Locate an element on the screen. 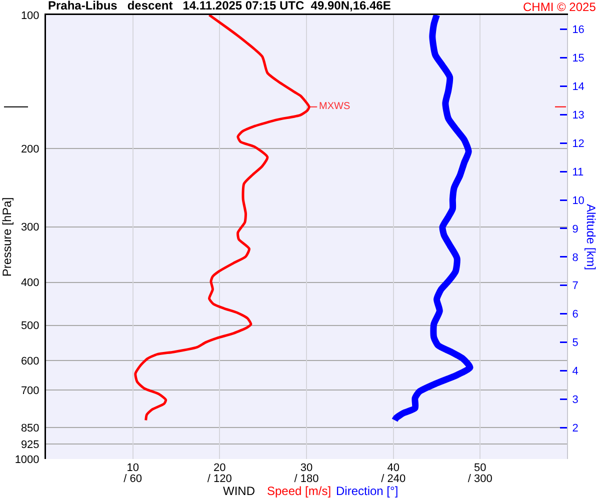 This screenshot has height=500, width=600. y2-tick-label: 2 is located at coordinates (575, 428).